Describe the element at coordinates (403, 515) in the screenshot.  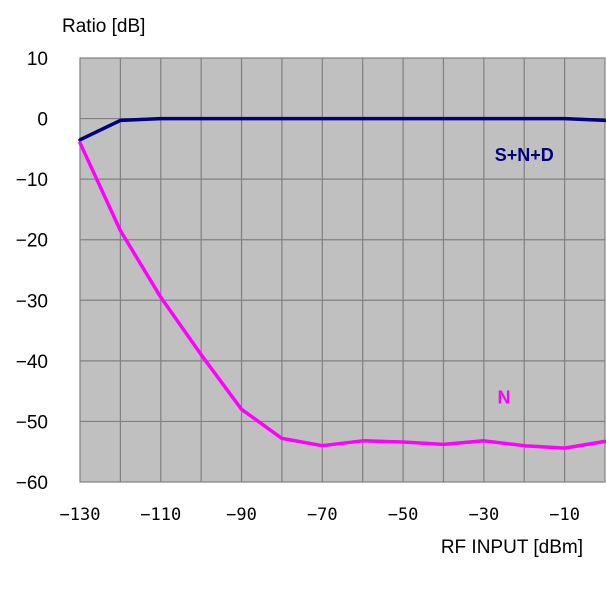
I see `x-tick-label: −50` at that location.